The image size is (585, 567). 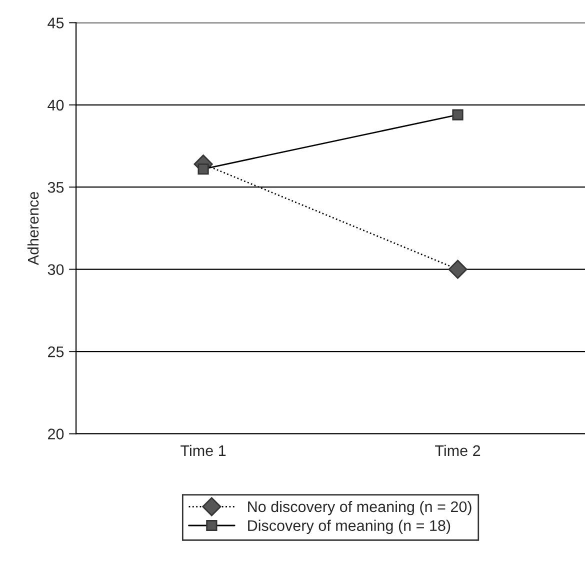 I want to click on y-tick-label: 25, so click(x=56, y=352).